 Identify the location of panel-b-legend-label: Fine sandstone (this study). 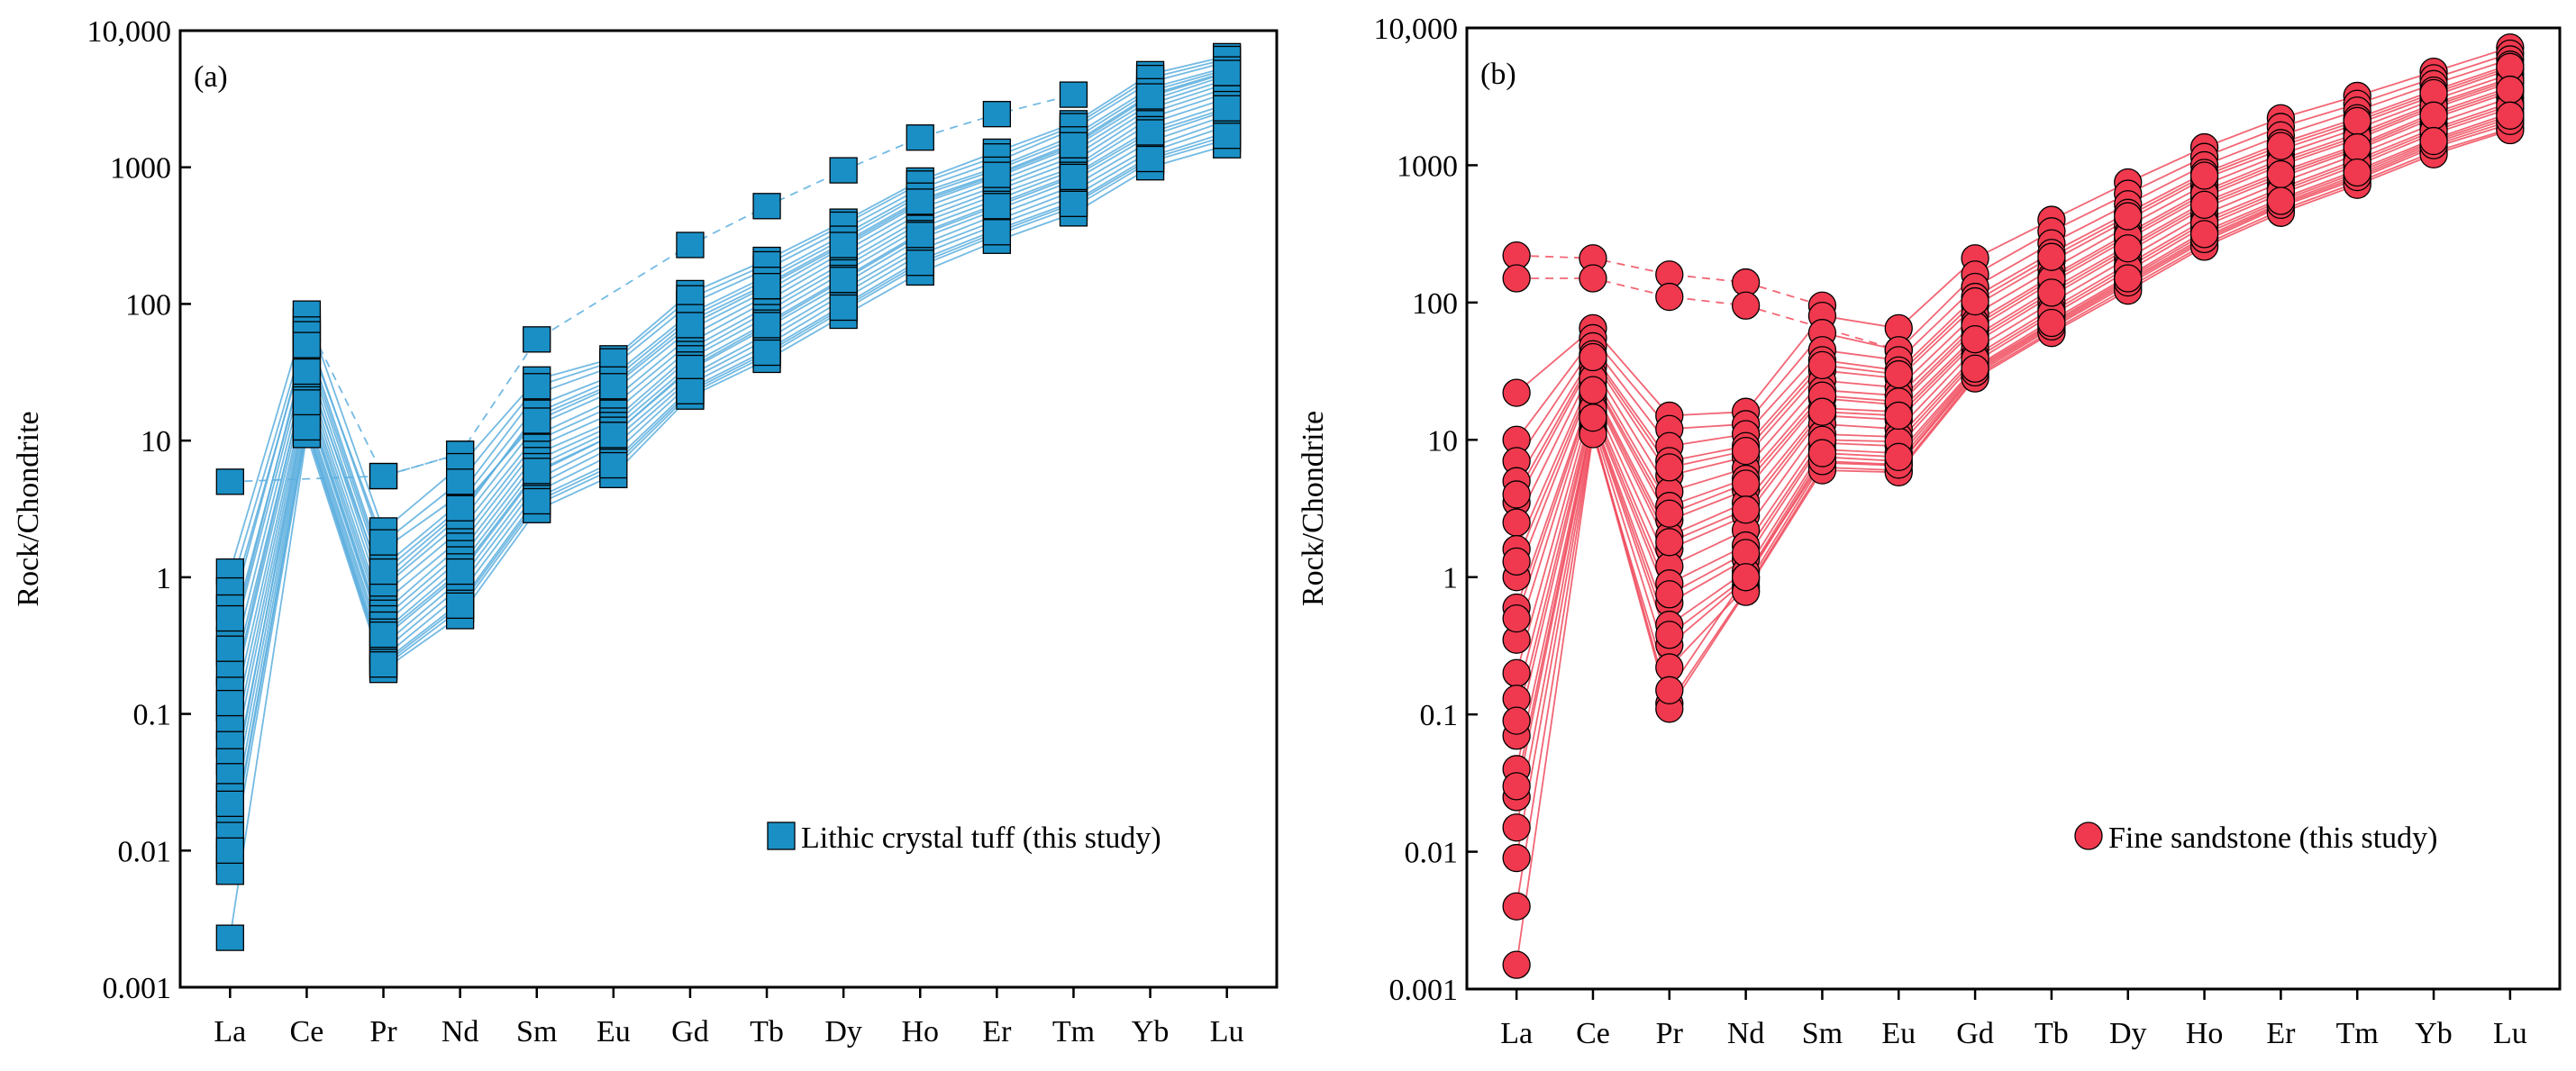
(2272, 838).